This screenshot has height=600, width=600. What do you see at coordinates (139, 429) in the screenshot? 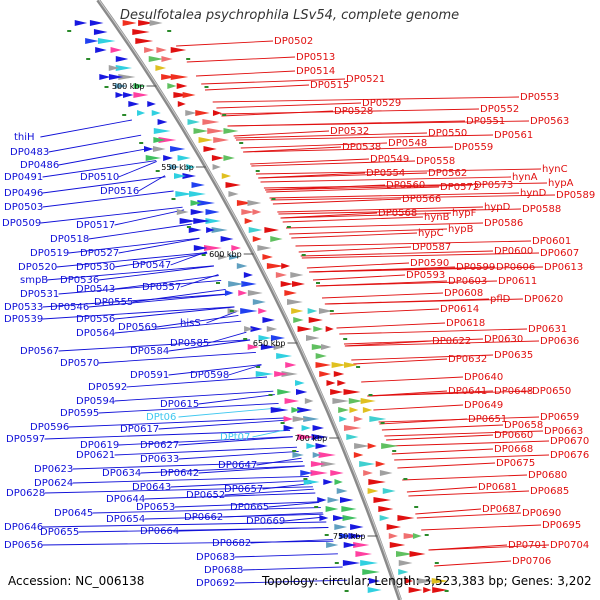
I see `gene-label-left: DP0617` at bounding box center [139, 429].